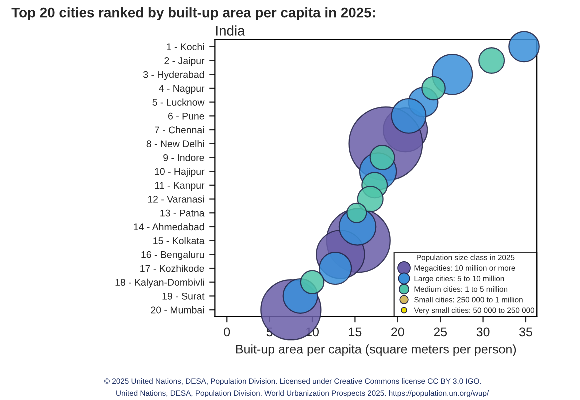 The height and width of the screenshot is (400, 580). Describe the element at coordinates (176, 199) in the screenshot. I see `y-tick-label: 12 - Varanasi` at that location.